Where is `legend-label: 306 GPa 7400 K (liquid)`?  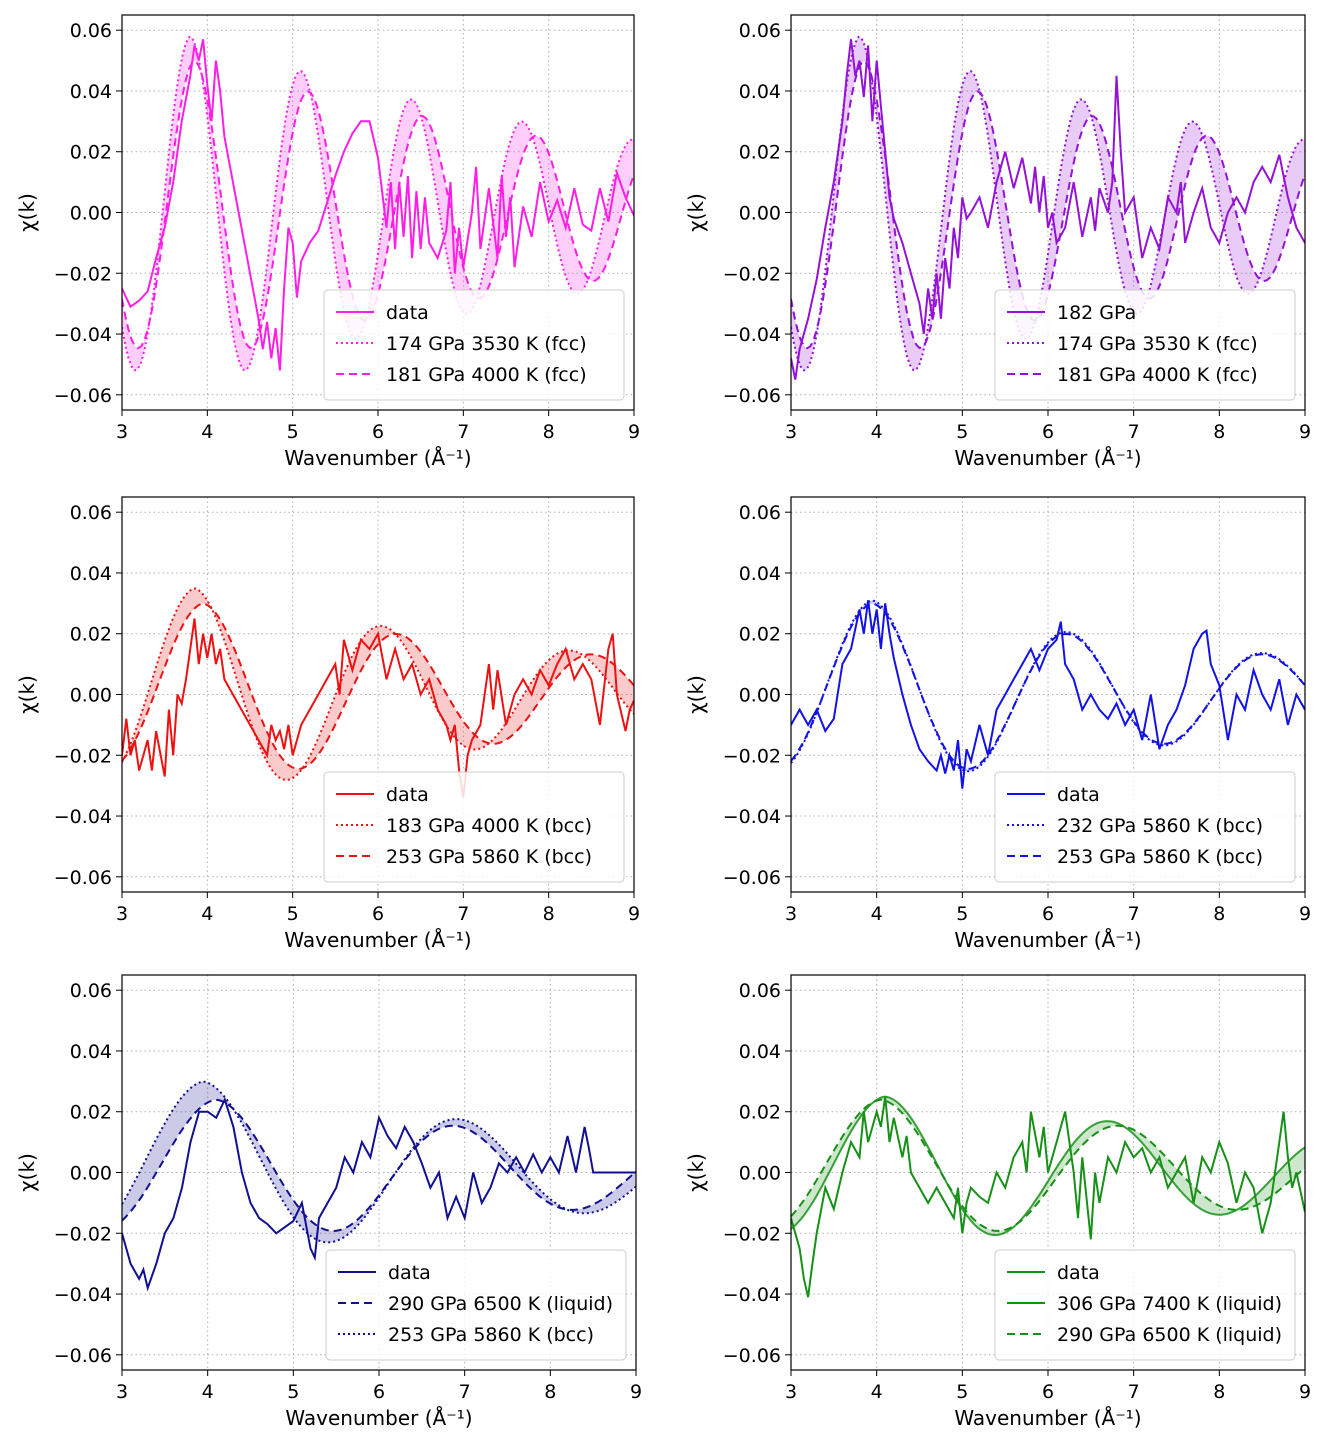
legend-label: 306 GPa 7400 K (liquid) is located at coordinates (1169, 1304).